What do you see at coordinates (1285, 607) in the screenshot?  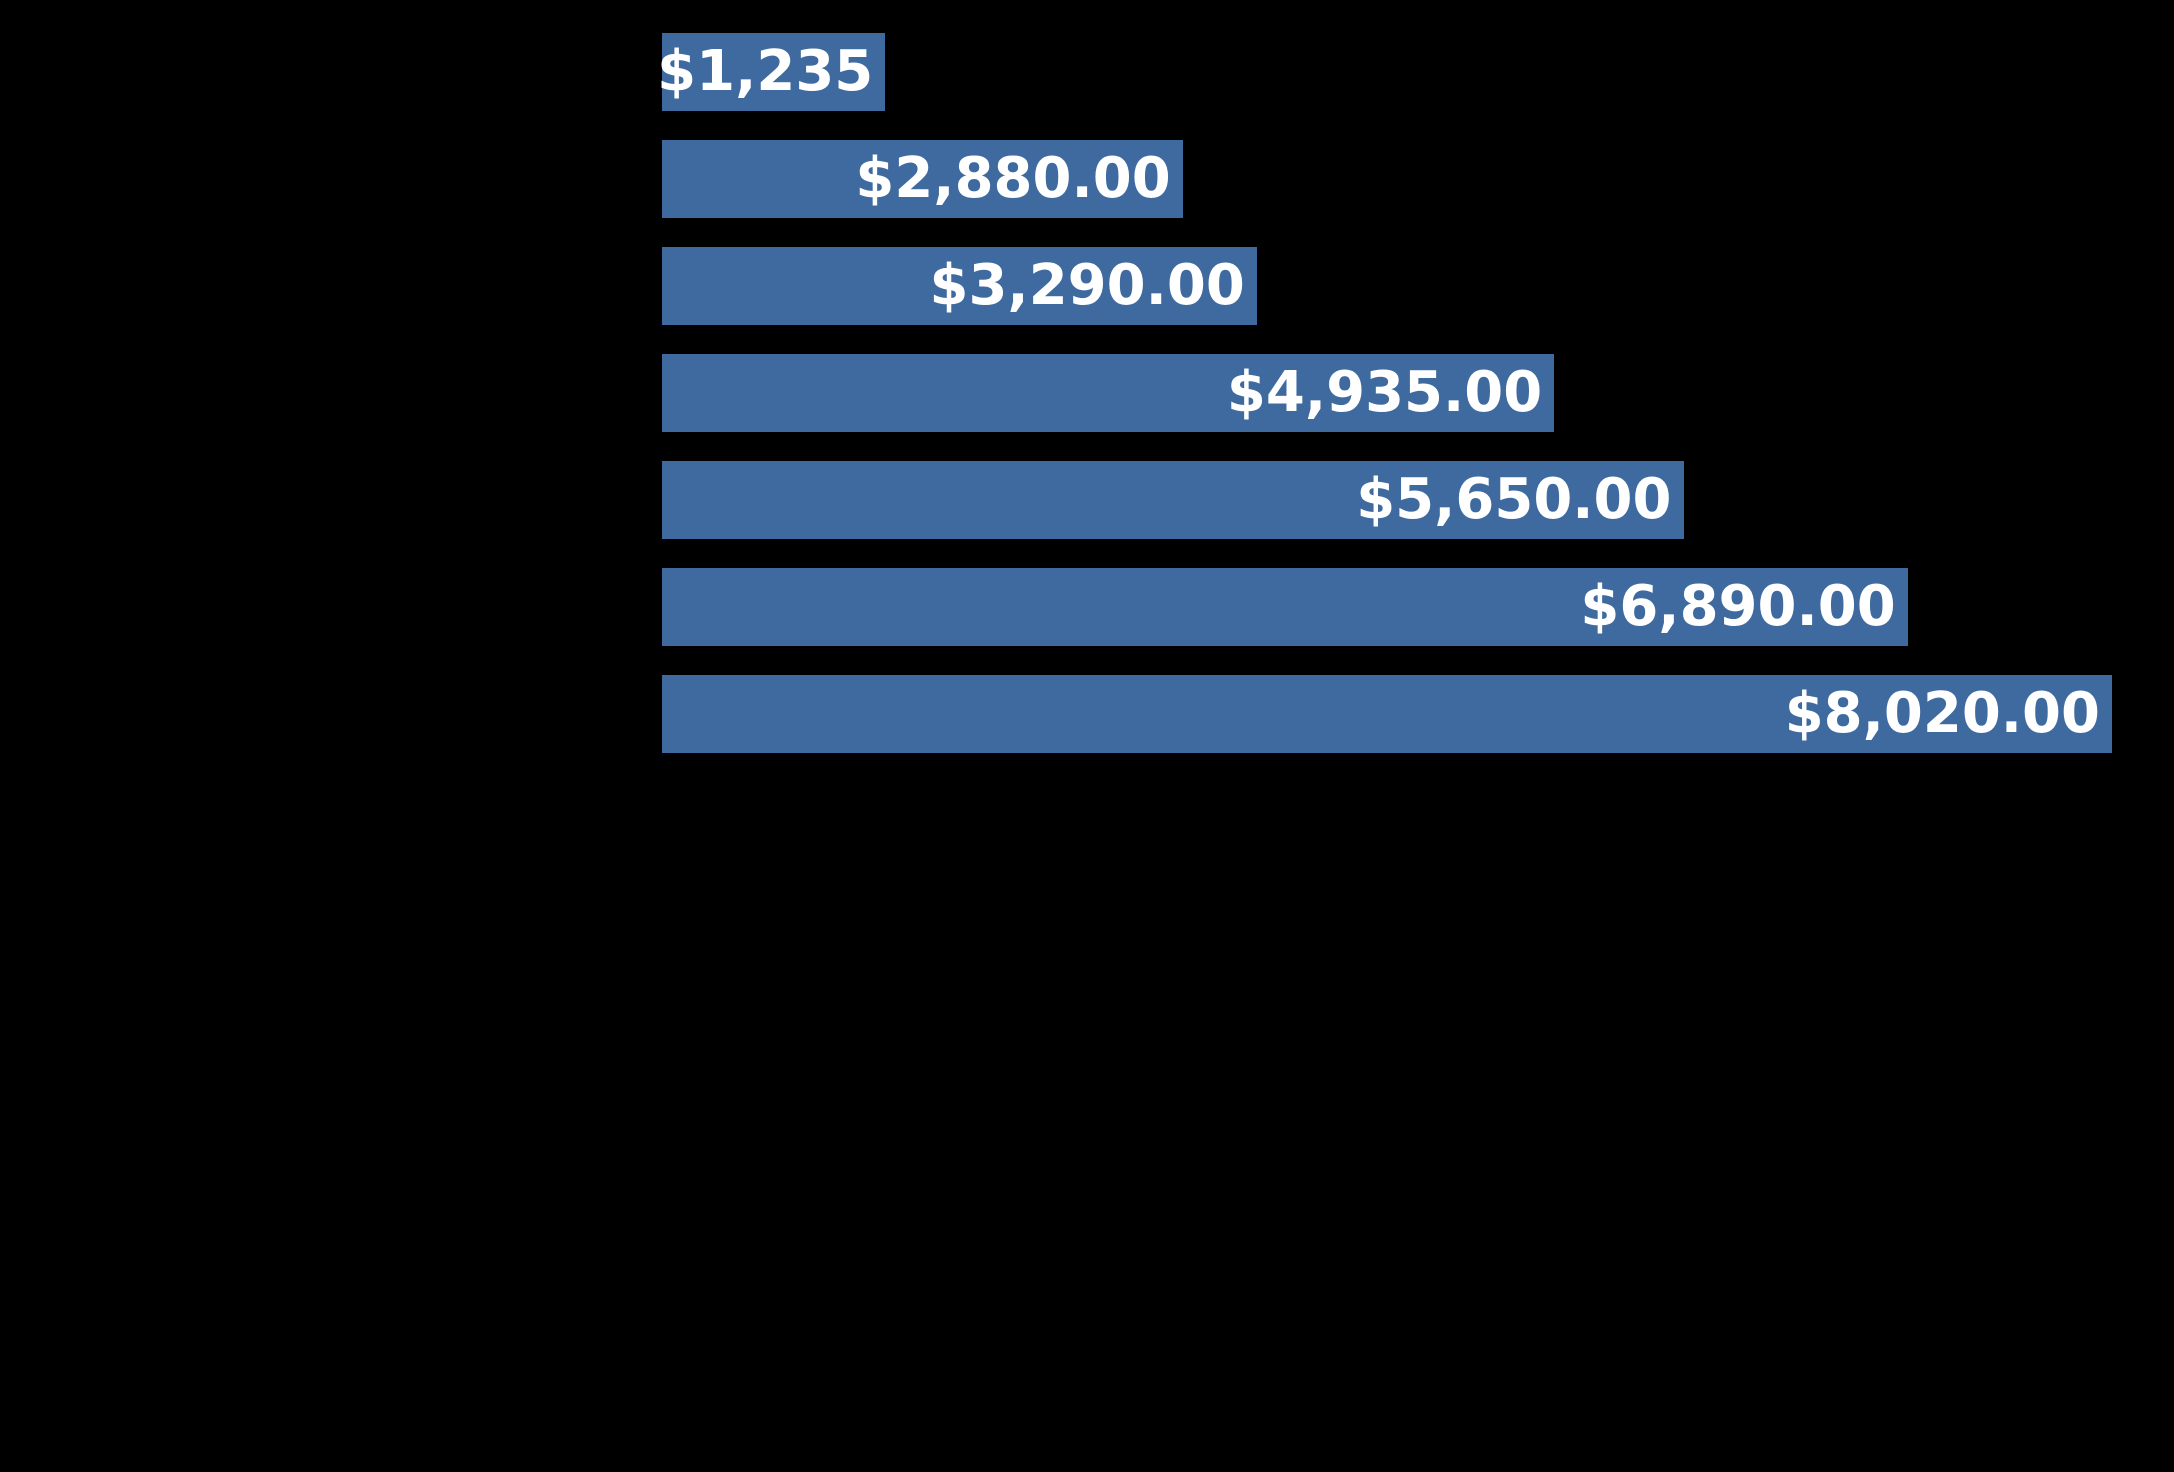 I see `bar: $6,890.00` at bounding box center [1285, 607].